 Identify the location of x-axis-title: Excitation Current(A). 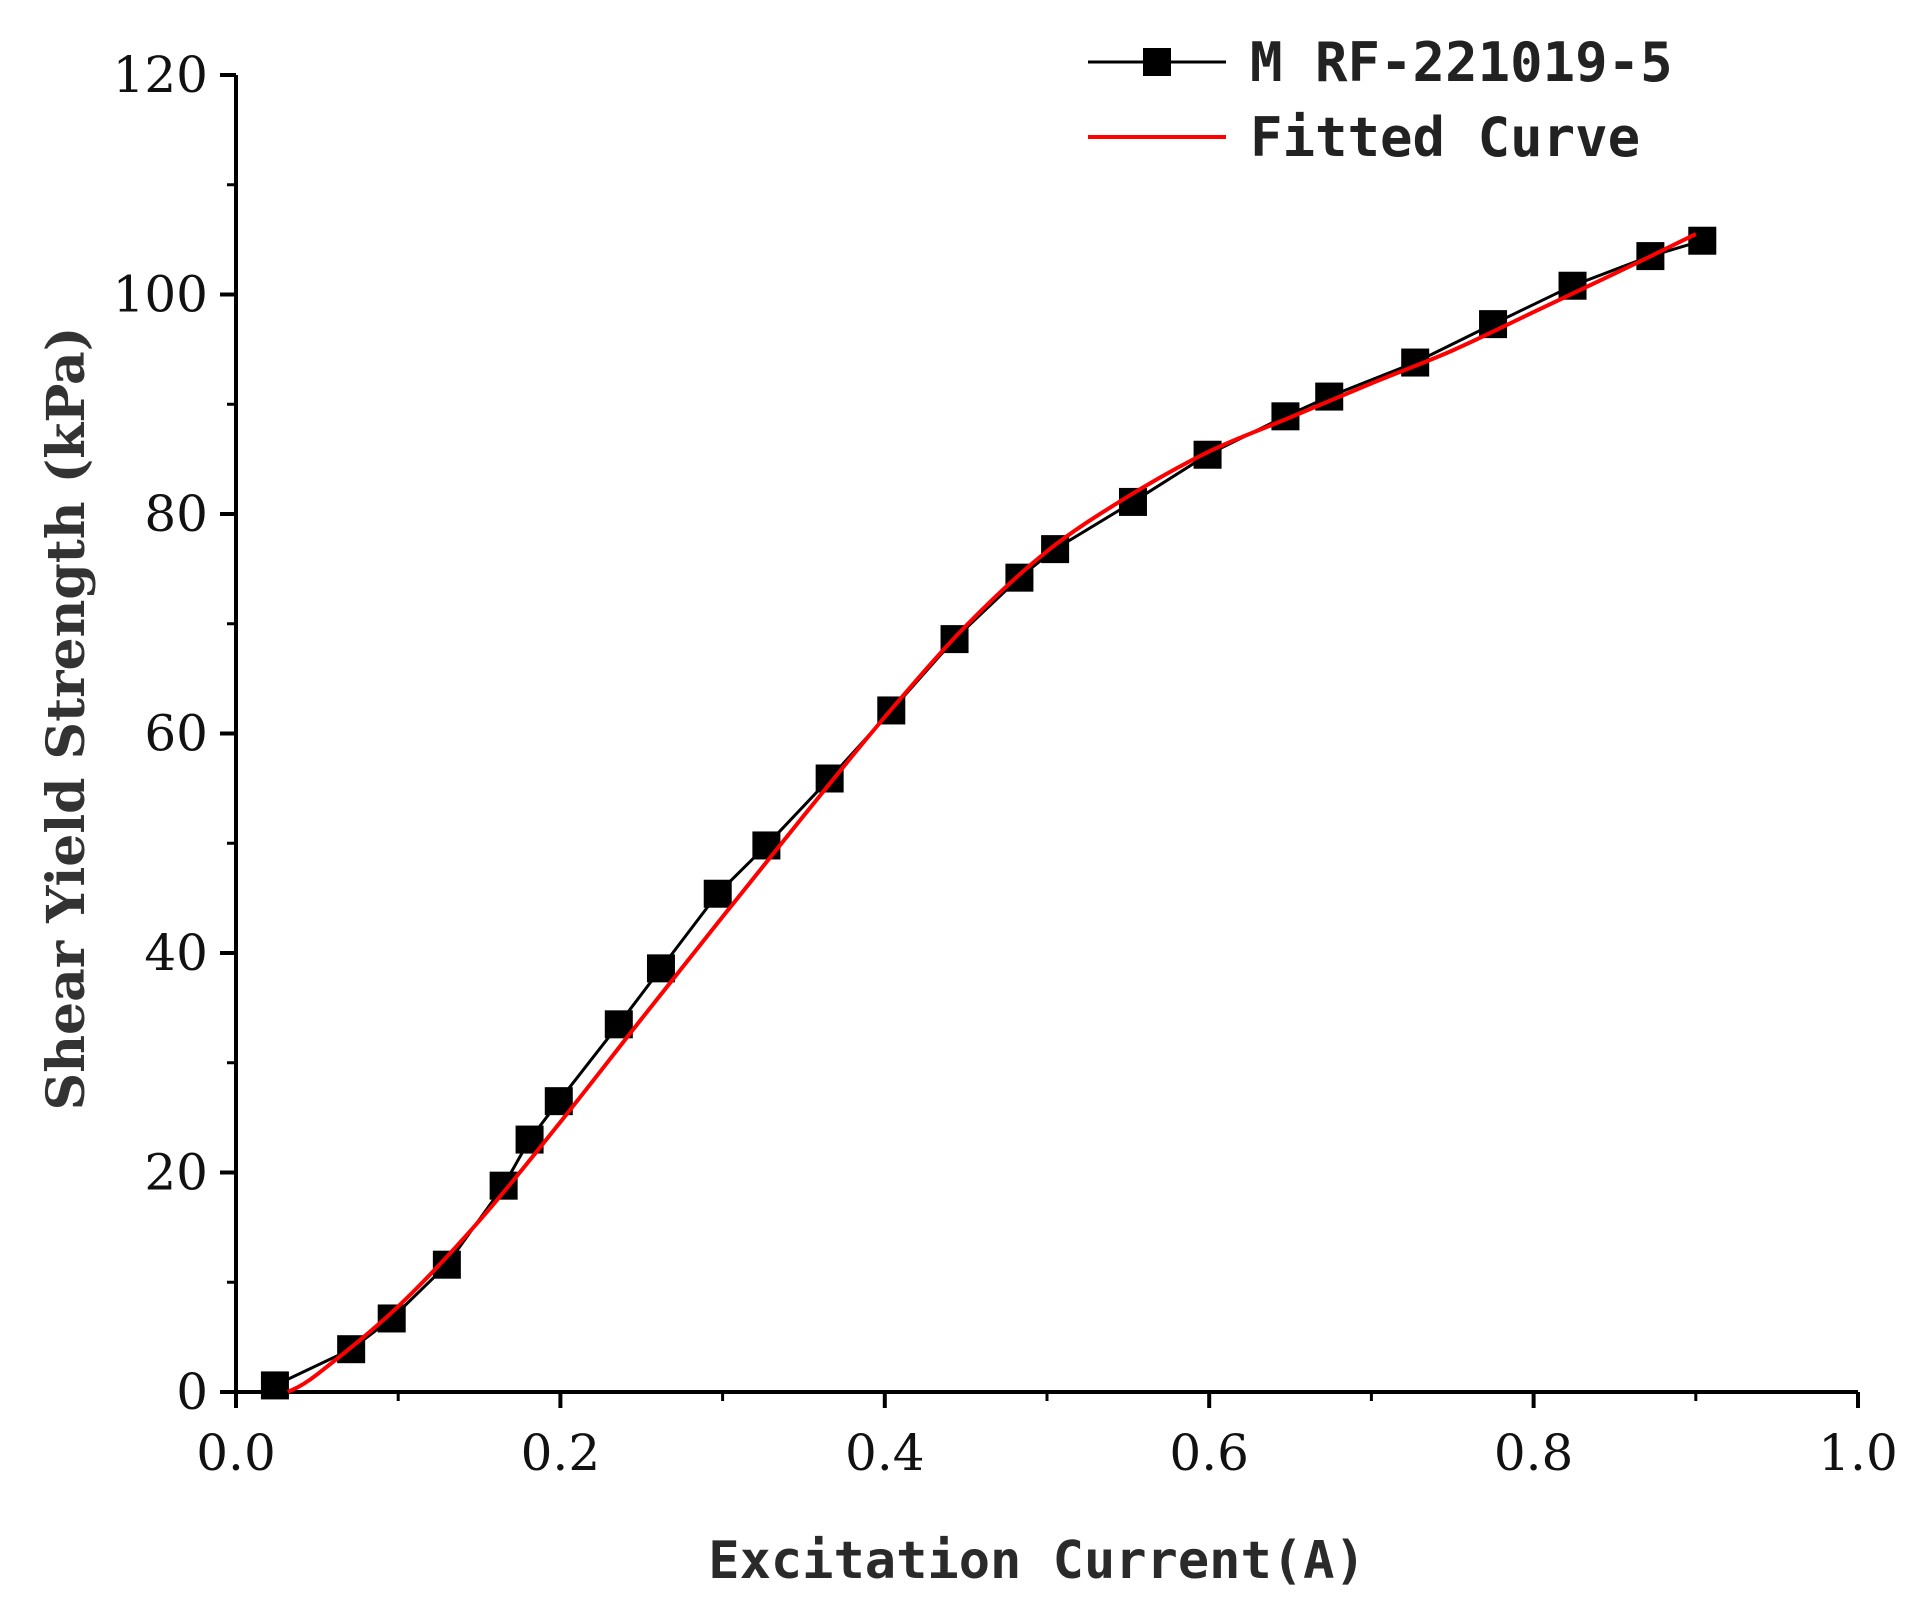
(1036, 1561).